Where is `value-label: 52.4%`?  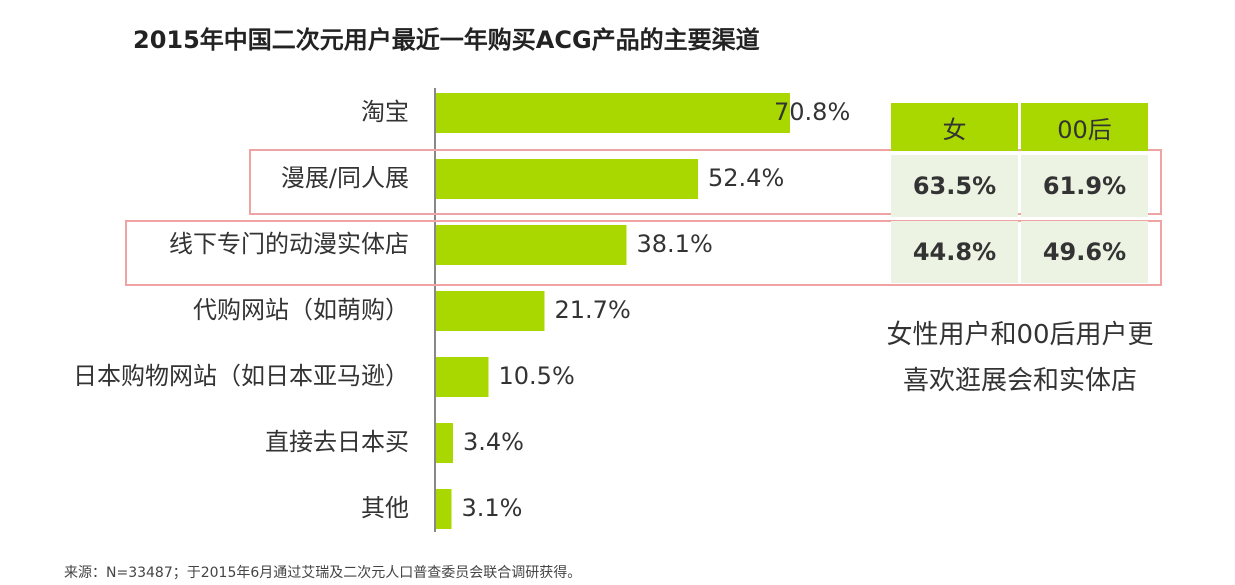 value-label: 52.4% is located at coordinates (746, 178).